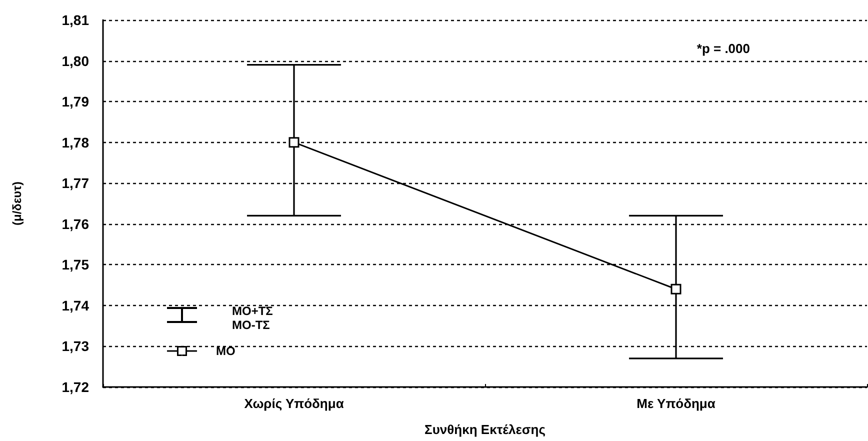  What do you see at coordinates (76, 102) in the screenshot?
I see `y-tick-label: 1,79` at bounding box center [76, 102].